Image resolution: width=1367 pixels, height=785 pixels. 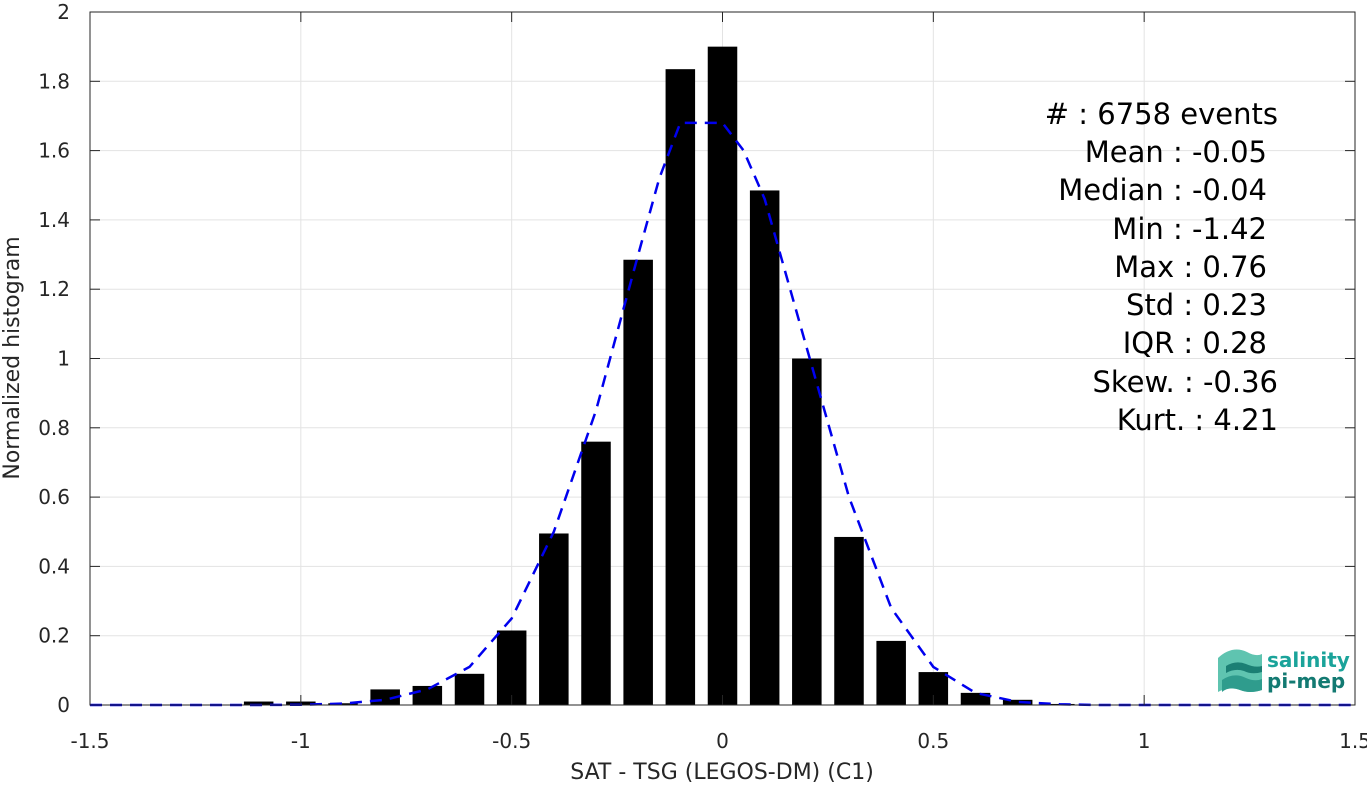 What do you see at coordinates (54, 428) in the screenshot?
I see `y-tick-label-4: 0.8` at bounding box center [54, 428].